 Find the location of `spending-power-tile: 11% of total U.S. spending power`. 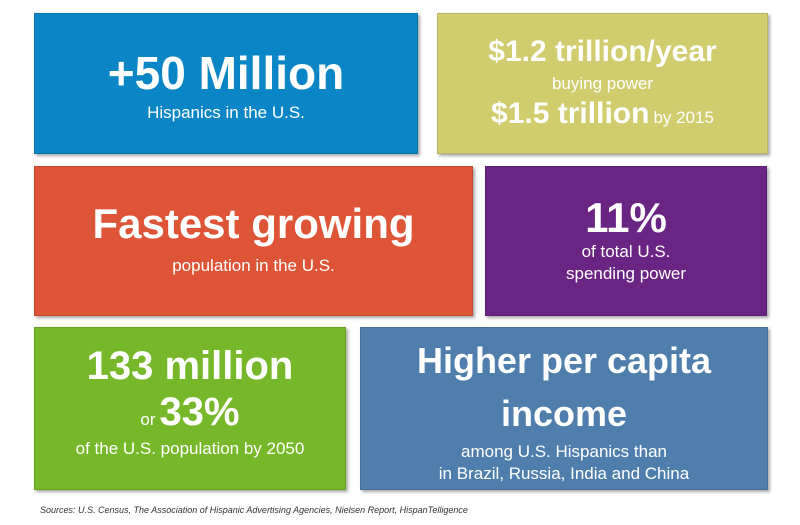

spending-power-tile: 11% of total U.S. spending power is located at coordinates (626, 241).